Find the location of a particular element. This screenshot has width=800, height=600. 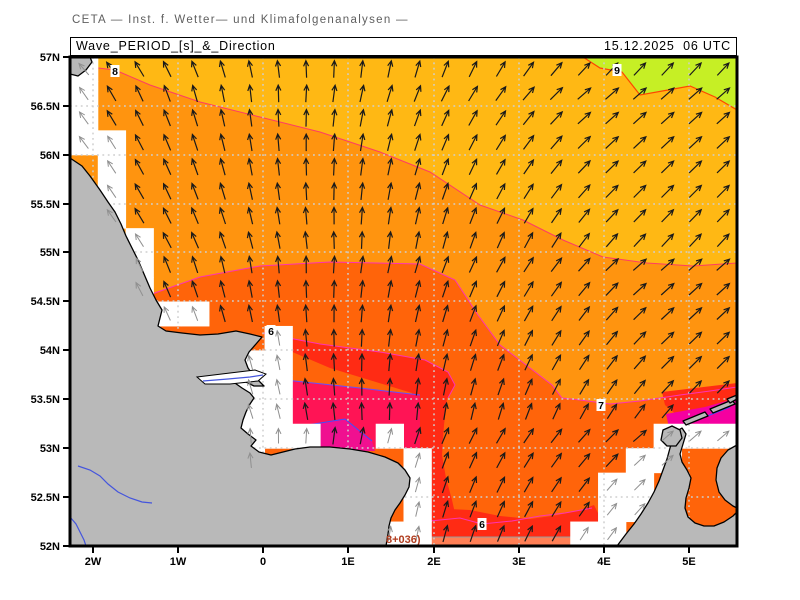

contour-label-chip is located at coordinates (115, 71).